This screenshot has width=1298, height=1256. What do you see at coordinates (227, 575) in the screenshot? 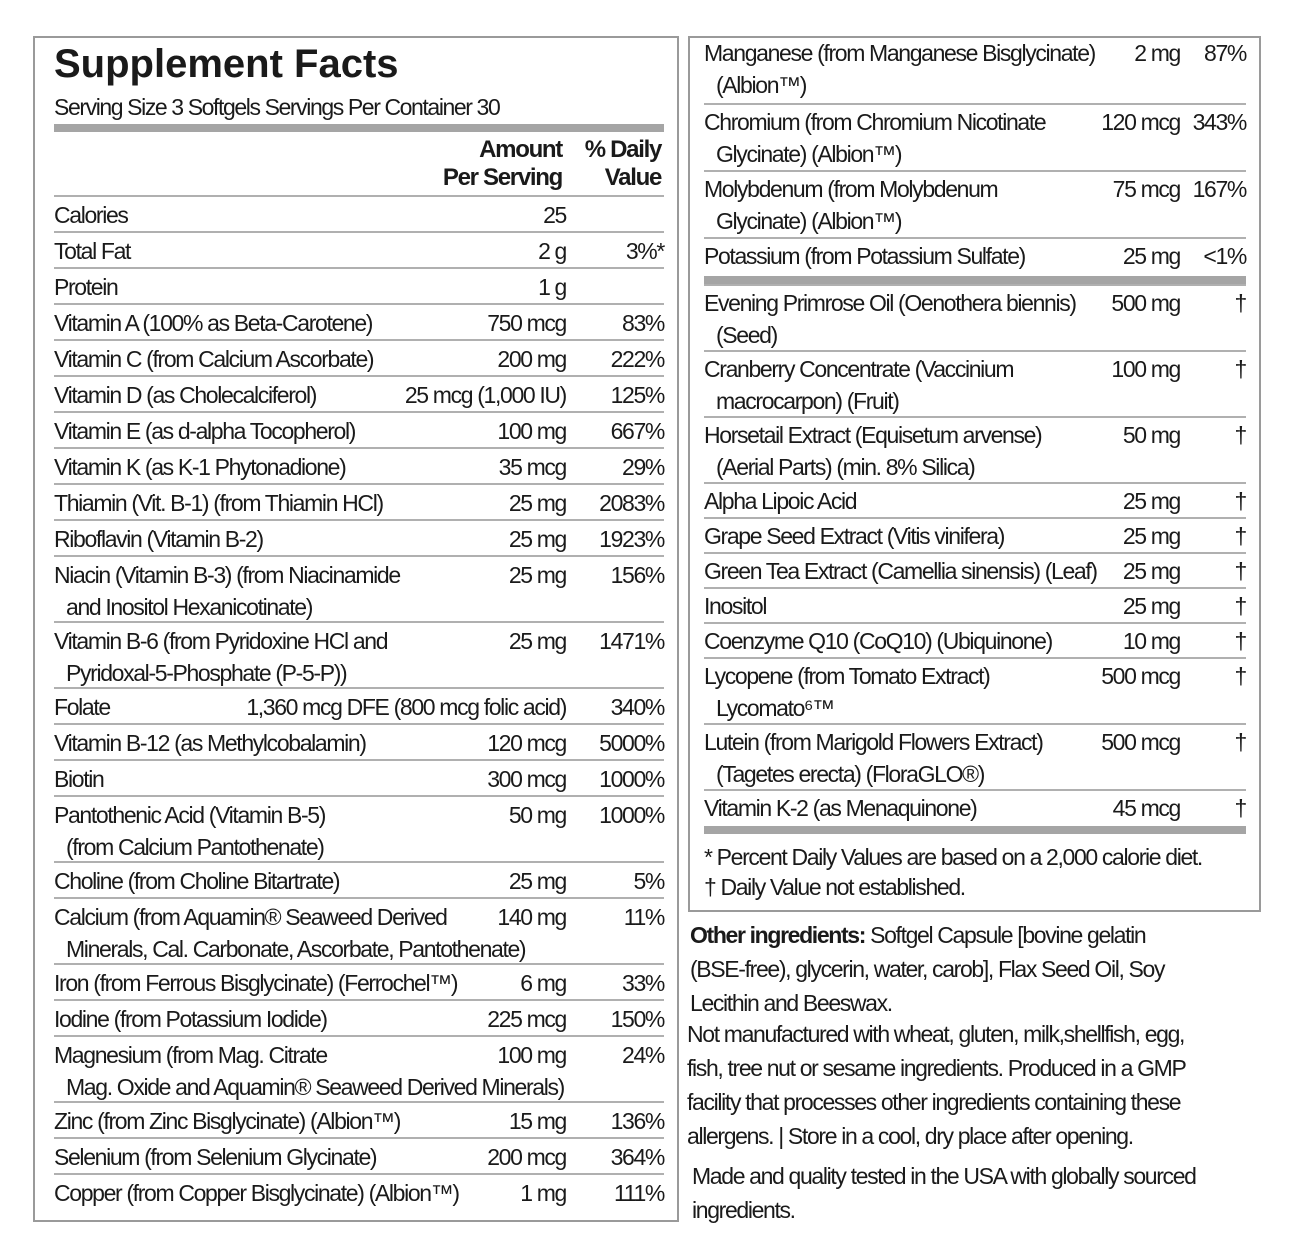
I see `nutrient-name-line1: Niacin (Vitamin B-3) (from Niacinamide` at bounding box center [227, 575].